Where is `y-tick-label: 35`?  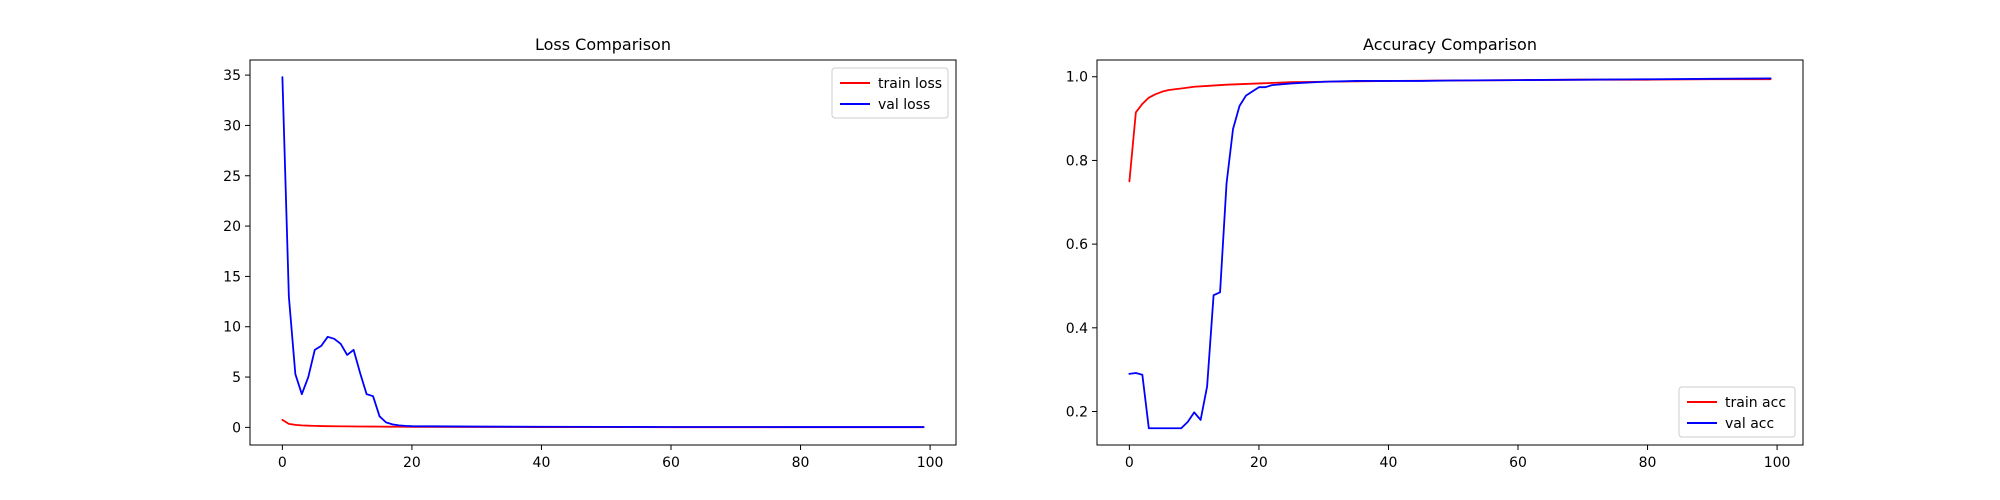
y-tick-label: 35 is located at coordinates (232, 76).